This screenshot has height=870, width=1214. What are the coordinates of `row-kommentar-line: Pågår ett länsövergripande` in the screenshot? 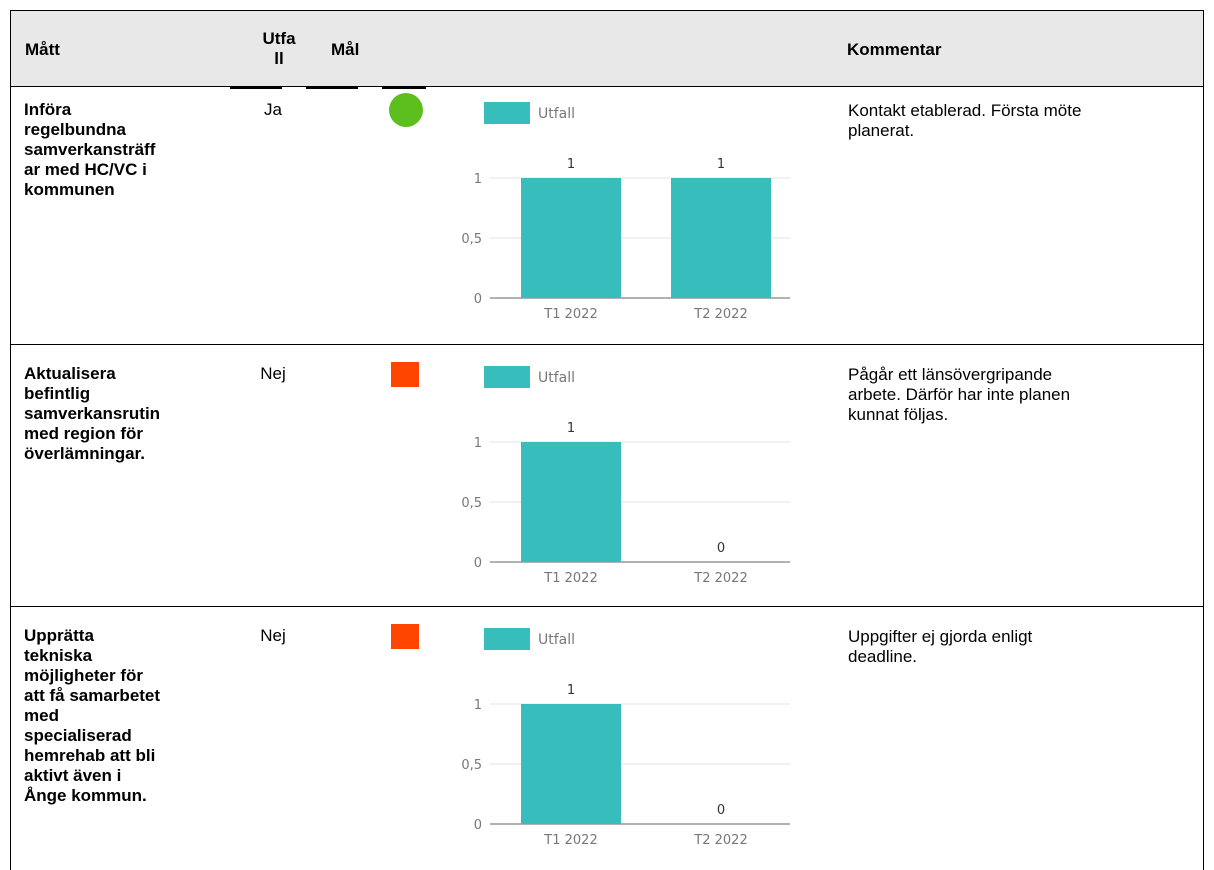 It's located at (950, 374).